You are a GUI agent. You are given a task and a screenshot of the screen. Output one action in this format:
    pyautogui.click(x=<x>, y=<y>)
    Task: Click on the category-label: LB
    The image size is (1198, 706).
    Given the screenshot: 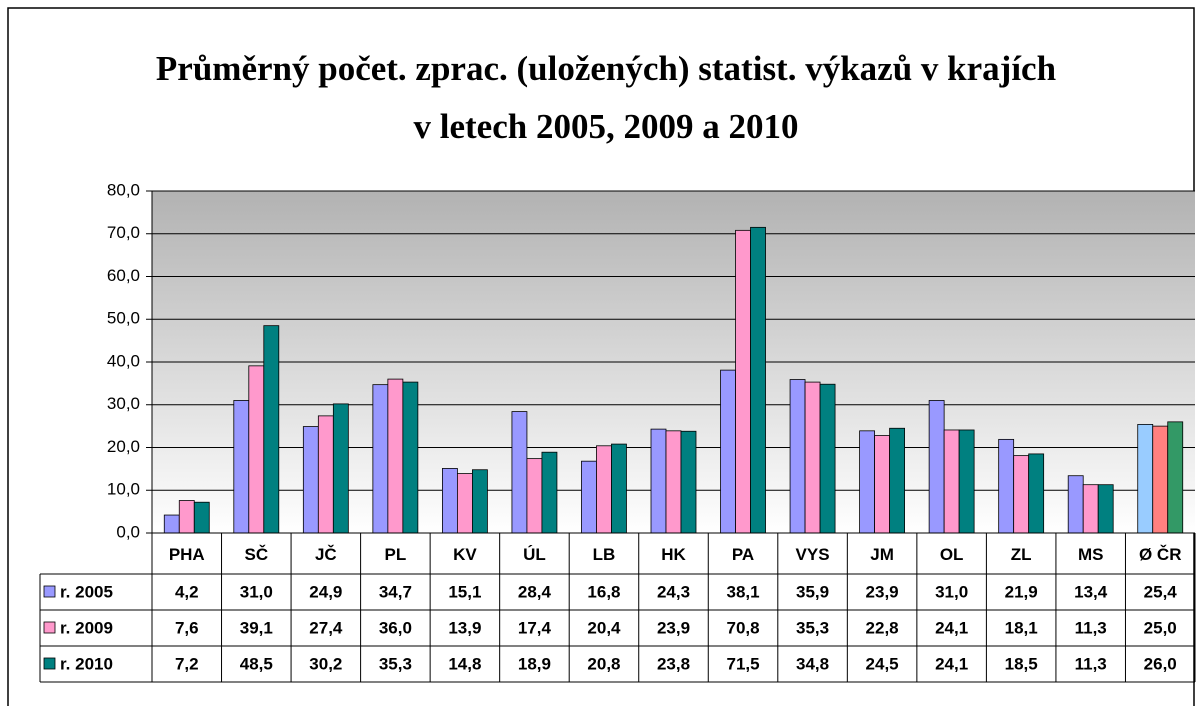 What is the action you would take?
    pyautogui.click(x=604, y=554)
    